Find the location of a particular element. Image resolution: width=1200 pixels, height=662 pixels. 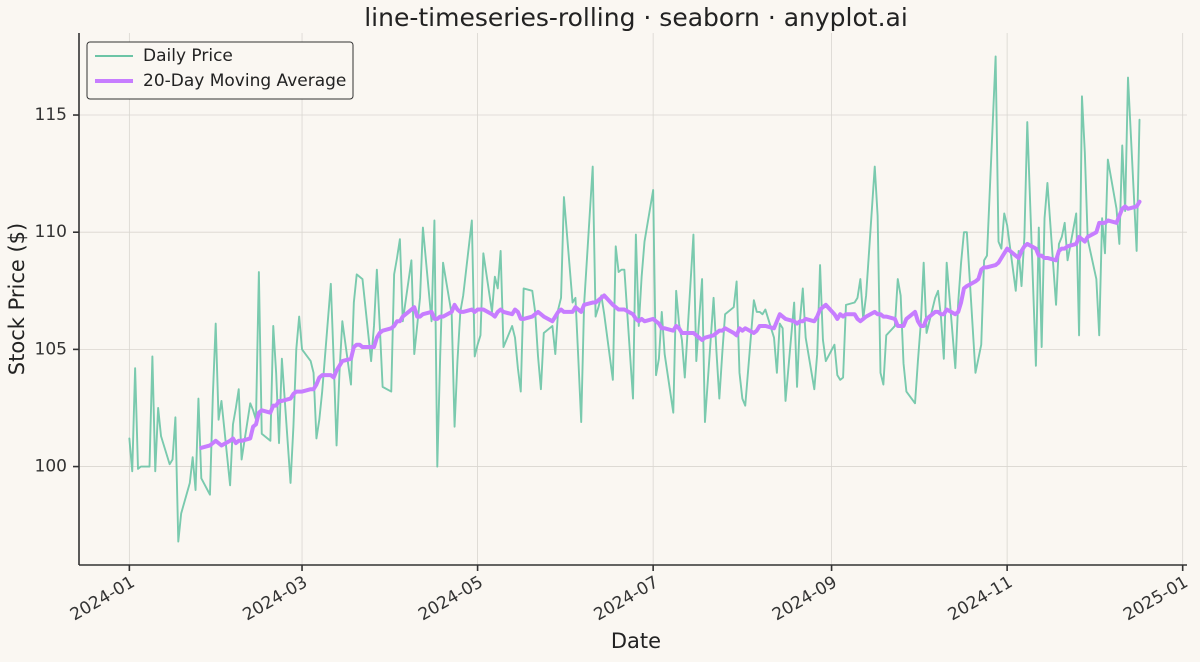

y-axis-label: Stock Price ($) is located at coordinates (17, 299).